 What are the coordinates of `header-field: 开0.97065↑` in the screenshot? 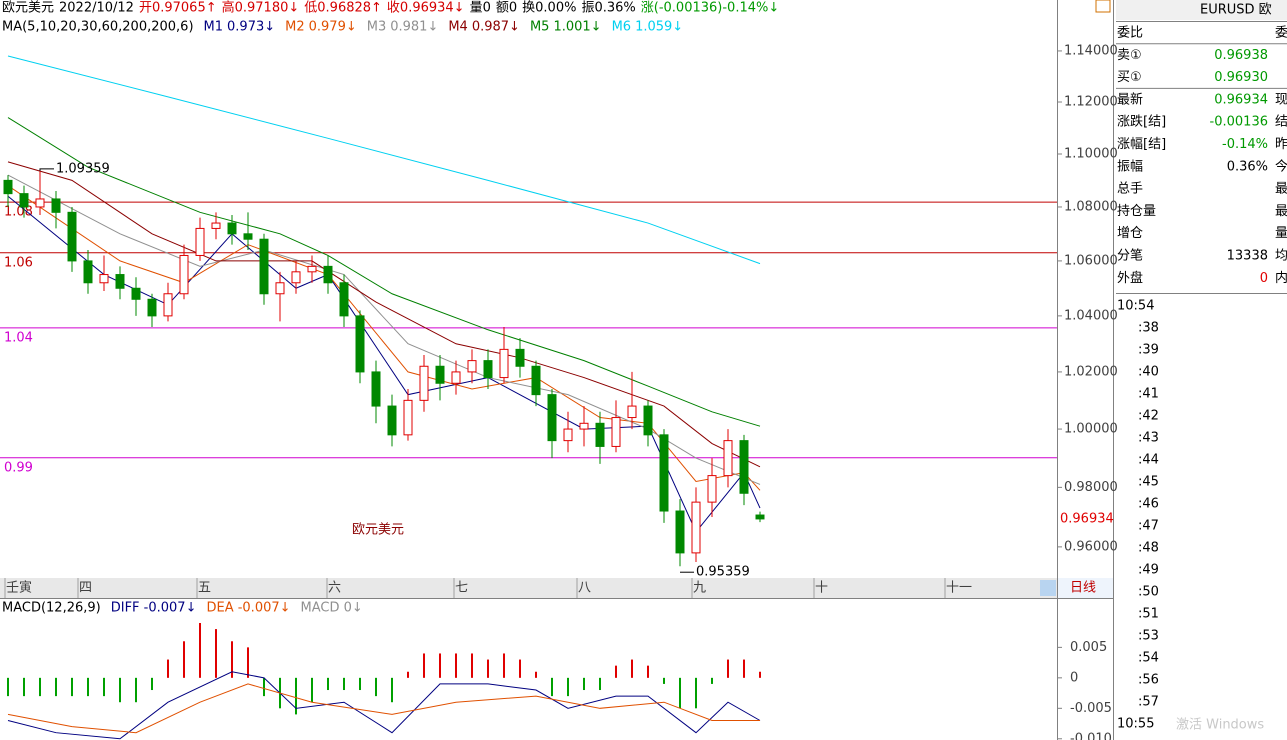 It's located at (178, 8).